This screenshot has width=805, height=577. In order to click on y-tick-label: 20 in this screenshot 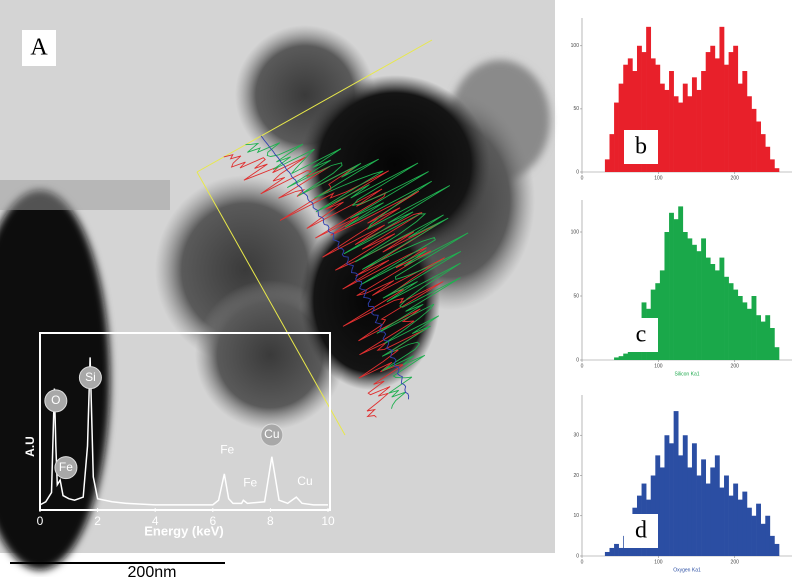, I will do `click(576, 476)`.